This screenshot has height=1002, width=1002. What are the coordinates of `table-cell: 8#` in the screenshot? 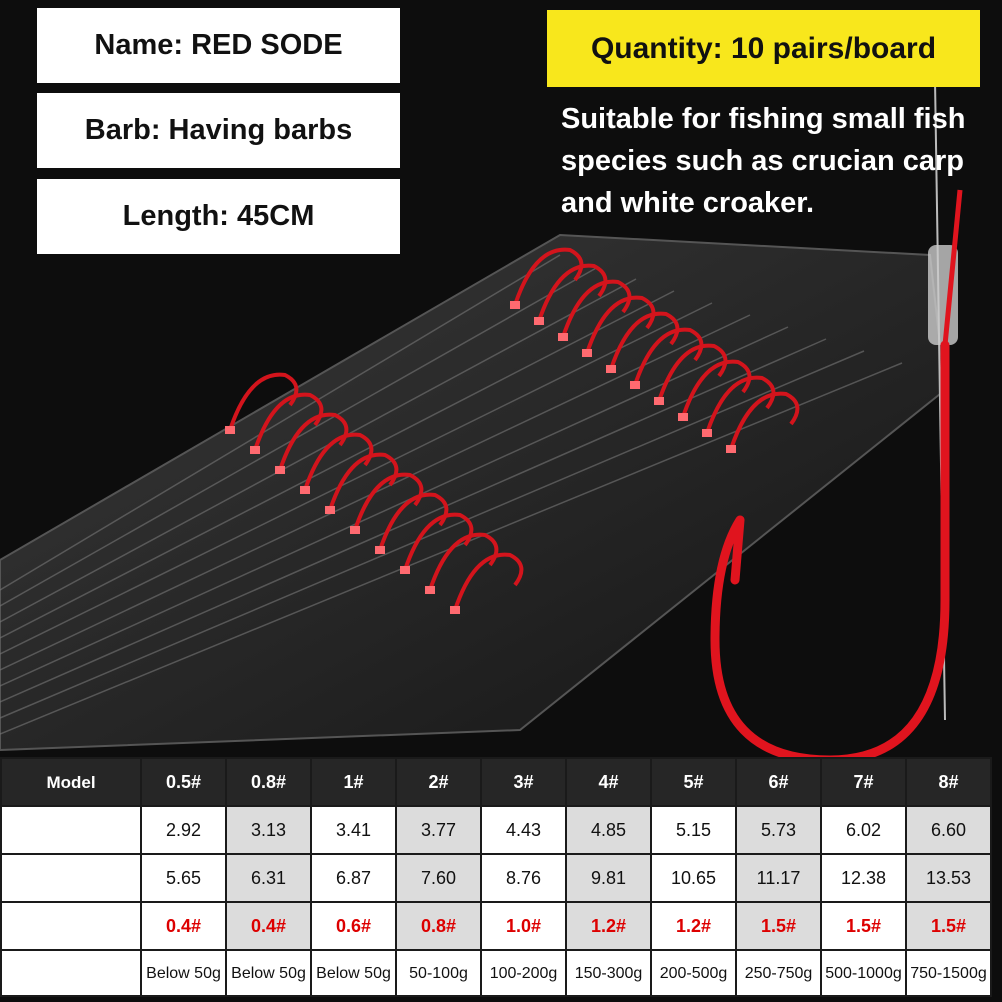 It's located at (948, 782).